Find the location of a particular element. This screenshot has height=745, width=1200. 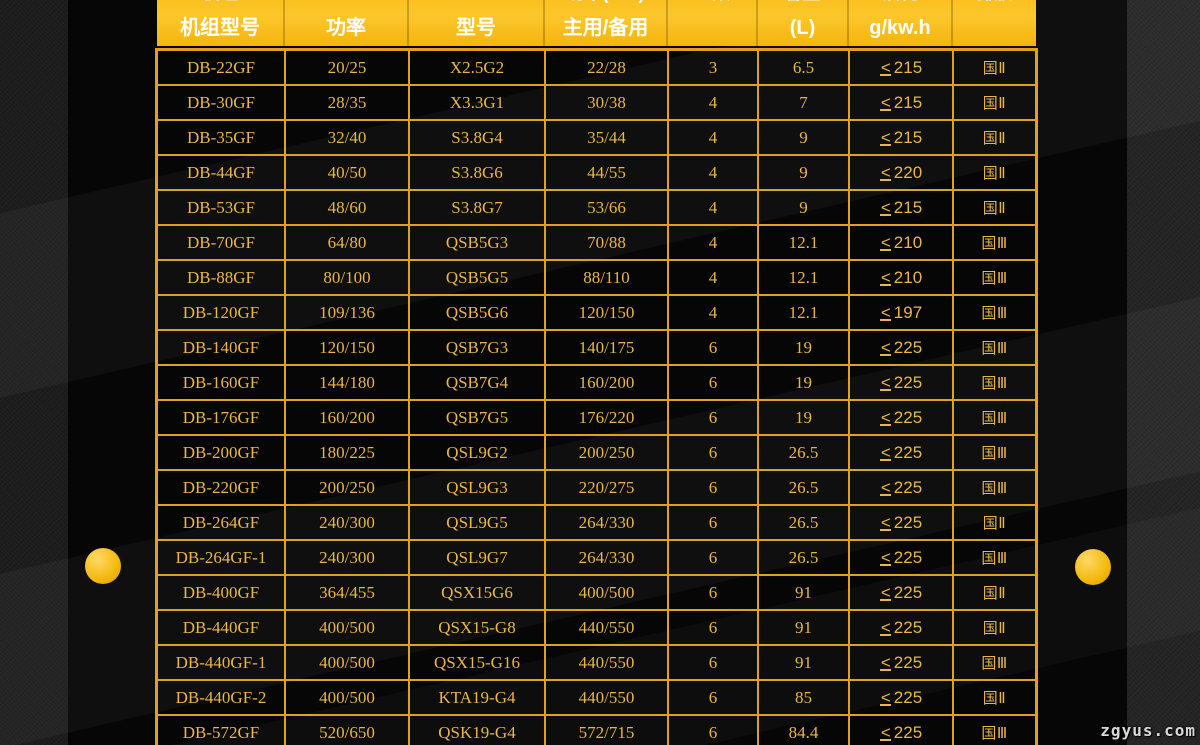

header-line1: 油耗 is located at coordinates (900, 3).